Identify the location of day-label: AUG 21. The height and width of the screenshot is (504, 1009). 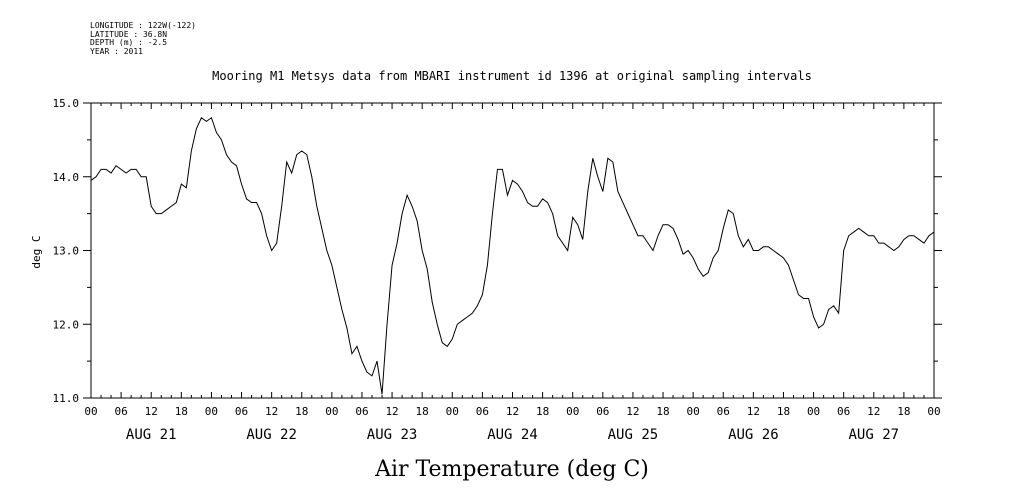
(151, 435).